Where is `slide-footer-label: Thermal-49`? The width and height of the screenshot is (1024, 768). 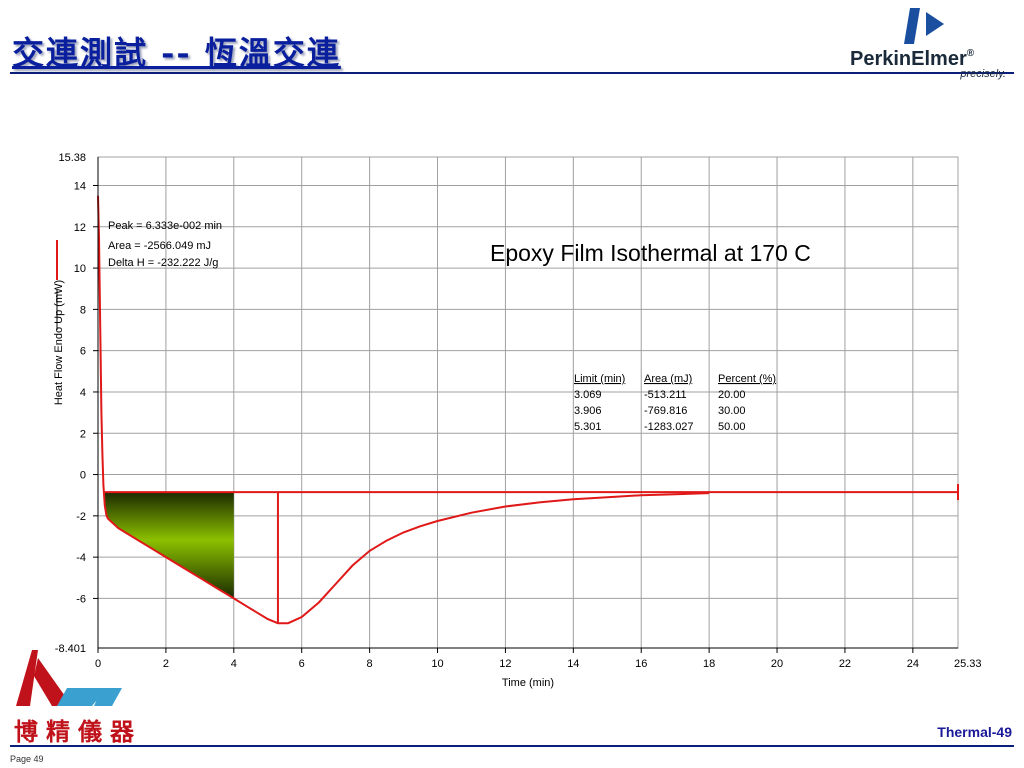 slide-footer-label: Thermal-49 is located at coordinates (974, 732).